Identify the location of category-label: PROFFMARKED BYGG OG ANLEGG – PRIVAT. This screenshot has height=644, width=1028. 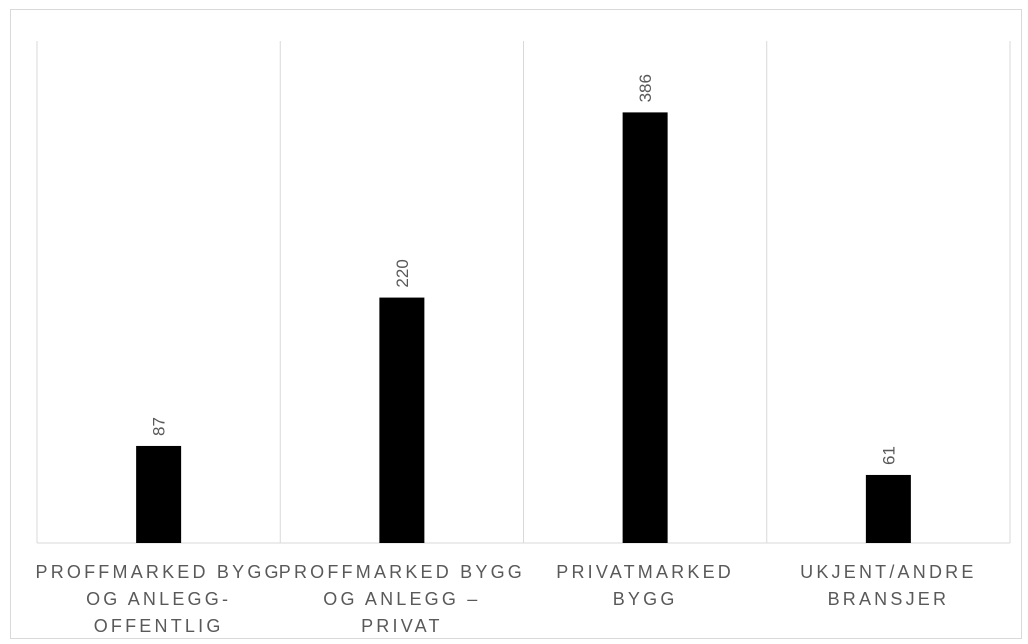
(402, 599).